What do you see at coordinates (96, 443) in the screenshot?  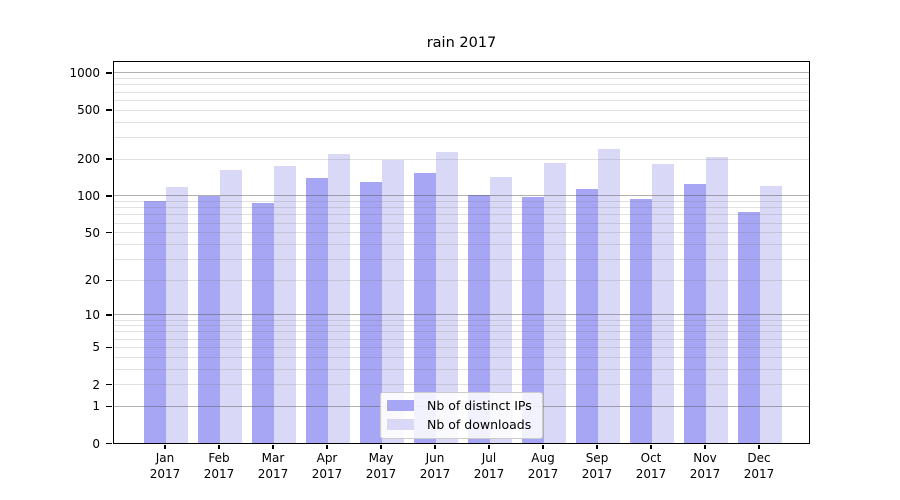 I see `y-tick-label: 0` at bounding box center [96, 443].